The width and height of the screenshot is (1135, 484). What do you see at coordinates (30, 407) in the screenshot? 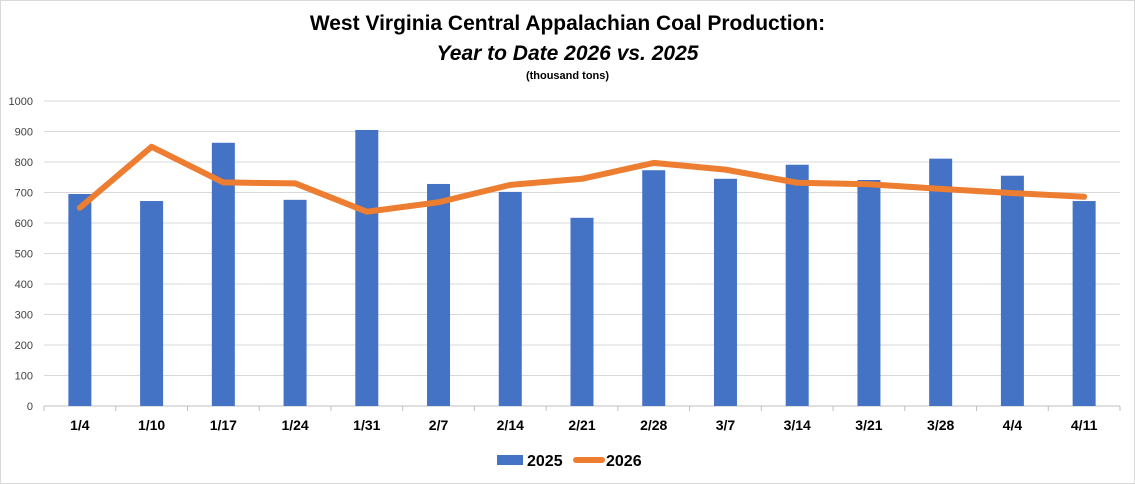
I see `y-tick-label: 0` at bounding box center [30, 407].